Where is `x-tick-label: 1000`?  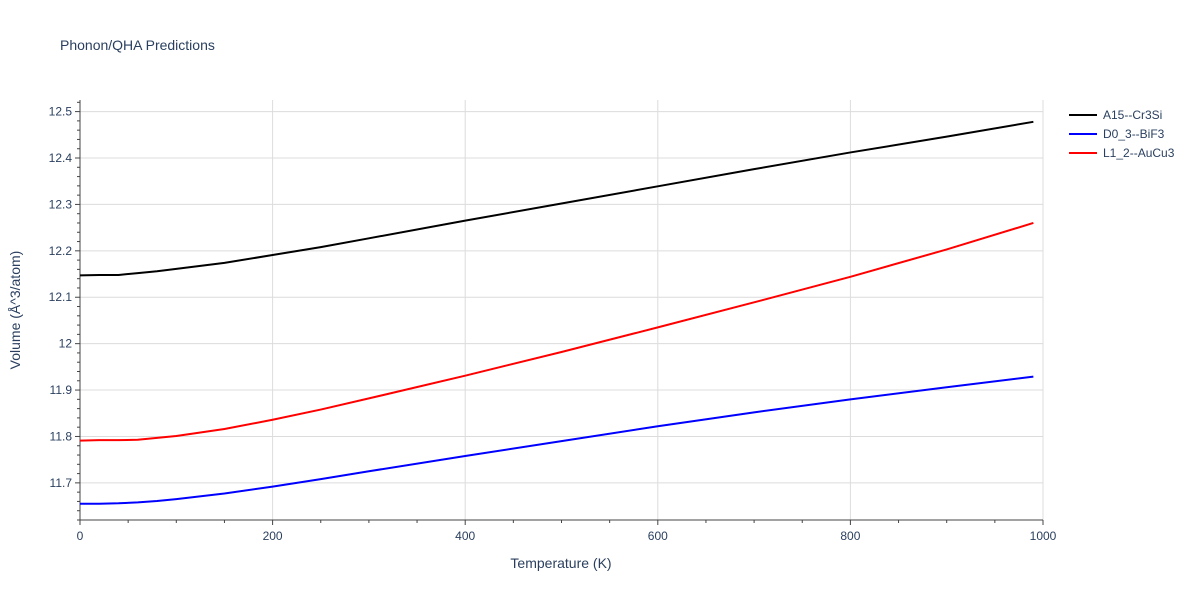
x-tick-label: 1000 is located at coordinates (1043, 536).